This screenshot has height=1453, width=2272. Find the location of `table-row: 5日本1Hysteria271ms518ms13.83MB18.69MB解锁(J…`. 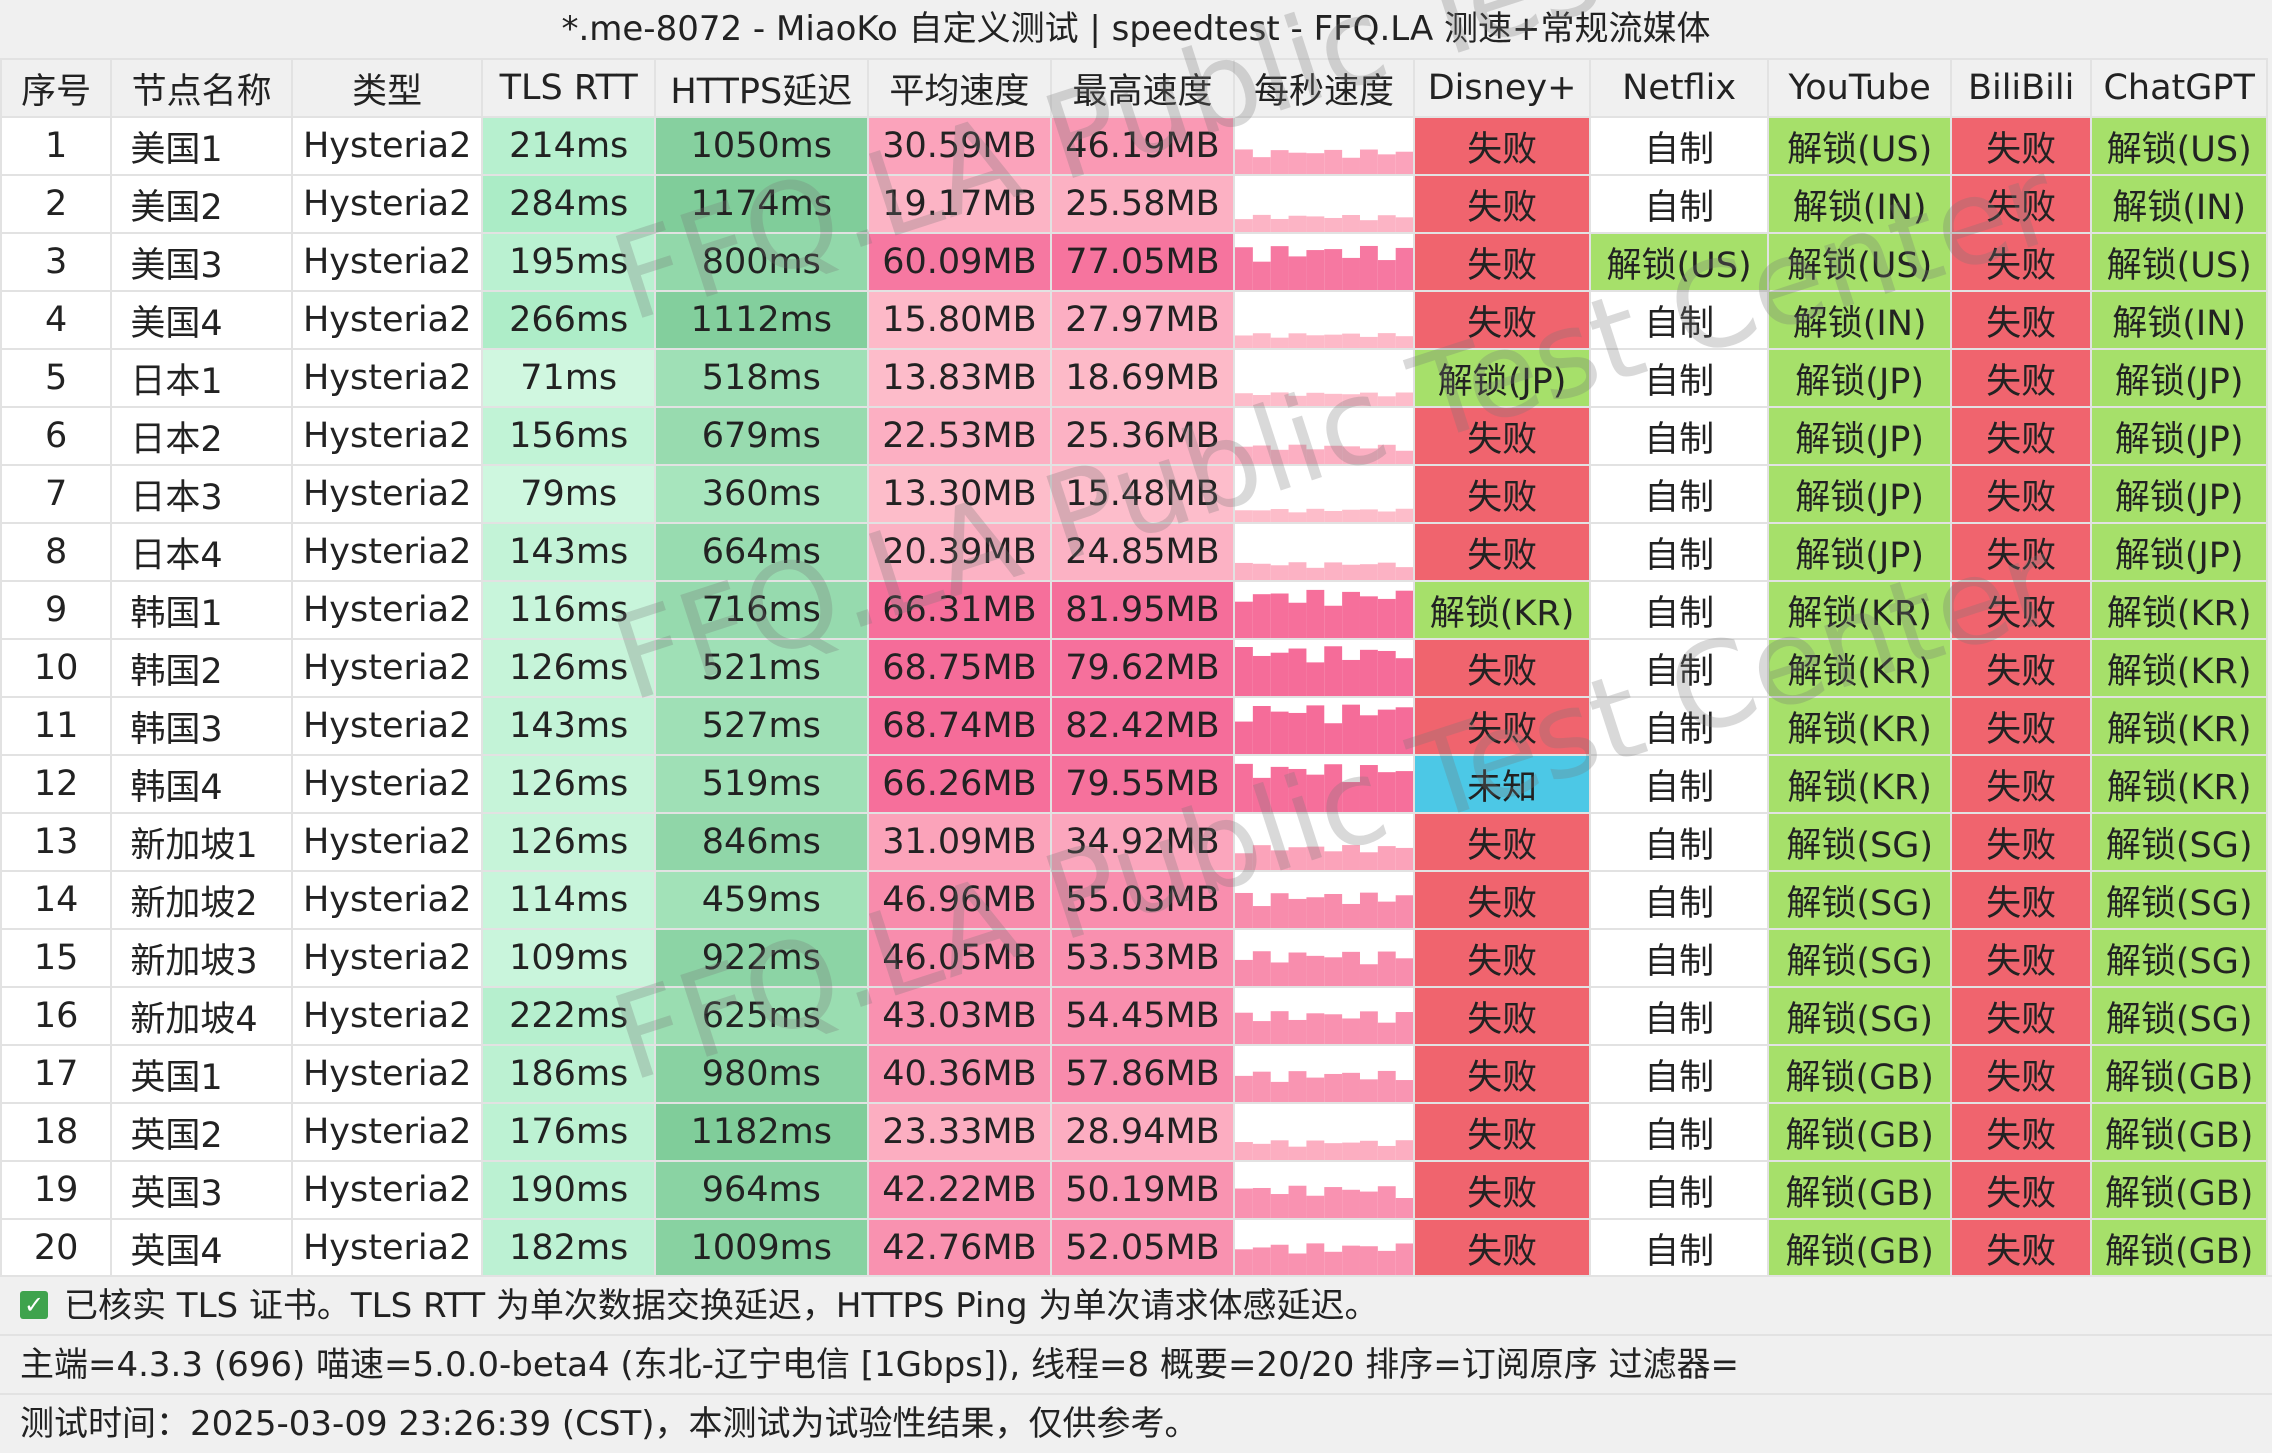

table-row: 5日本1Hysteria271ms518ms13.83MB18.69MB解锁(J… is located at coordinates (1134, 378).